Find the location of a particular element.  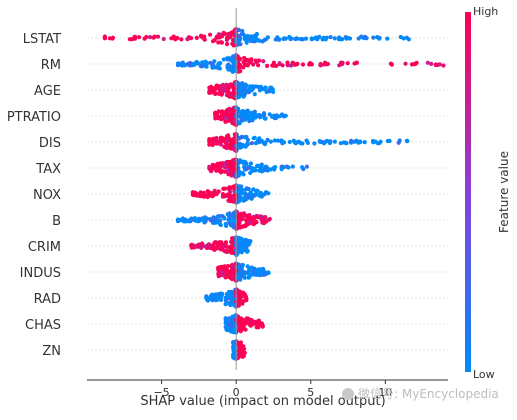

wechat-icon is located at coordinates (348, 394).